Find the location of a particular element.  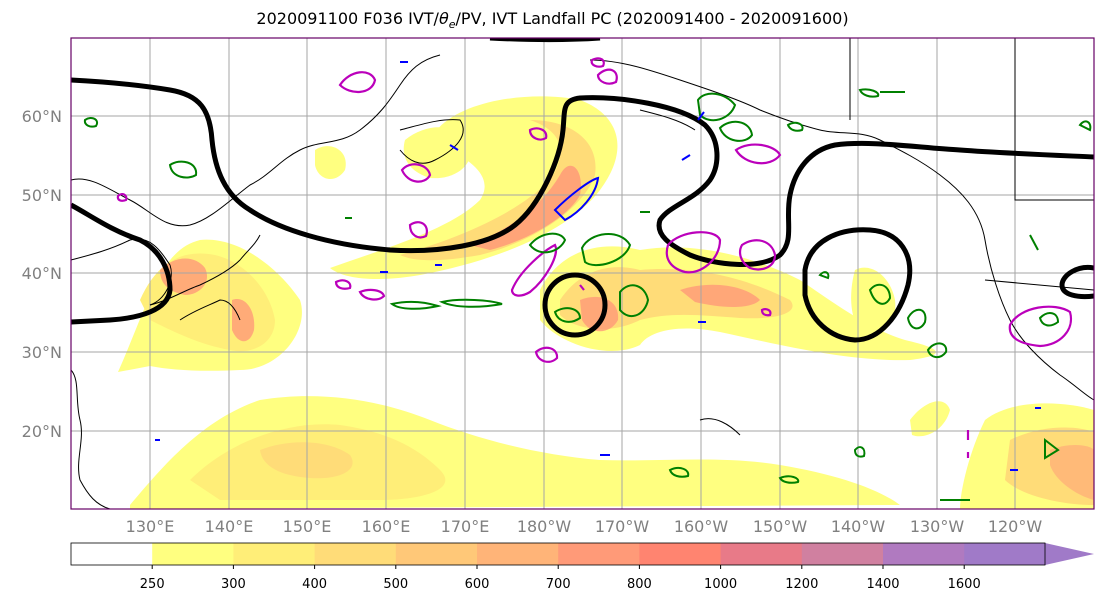

colorbar-tick-label: 400 is located at coordinates (314, 584).